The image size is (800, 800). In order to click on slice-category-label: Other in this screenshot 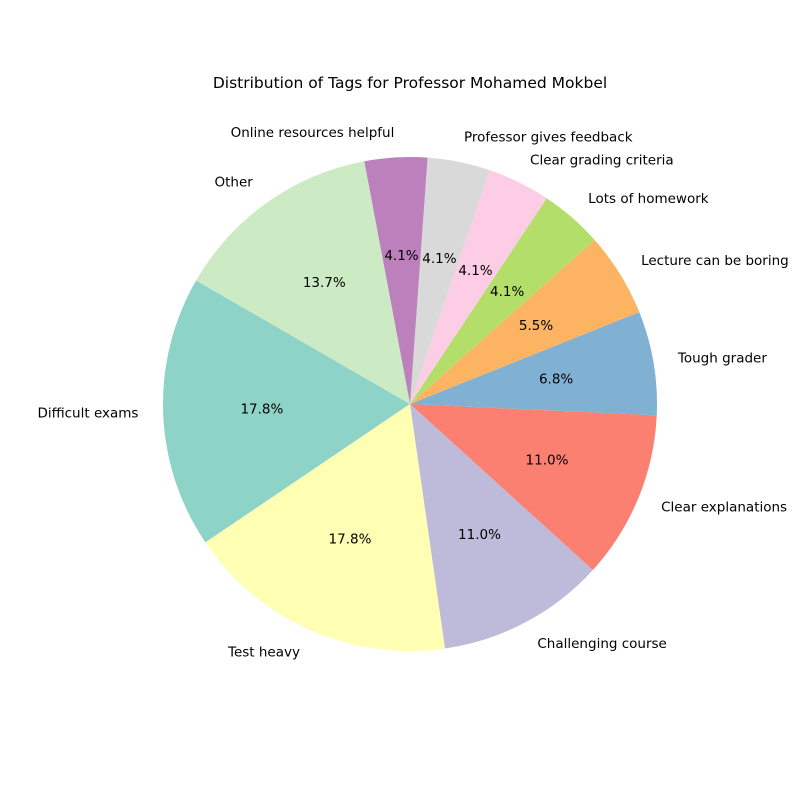, I will do `click(233, 182)`.